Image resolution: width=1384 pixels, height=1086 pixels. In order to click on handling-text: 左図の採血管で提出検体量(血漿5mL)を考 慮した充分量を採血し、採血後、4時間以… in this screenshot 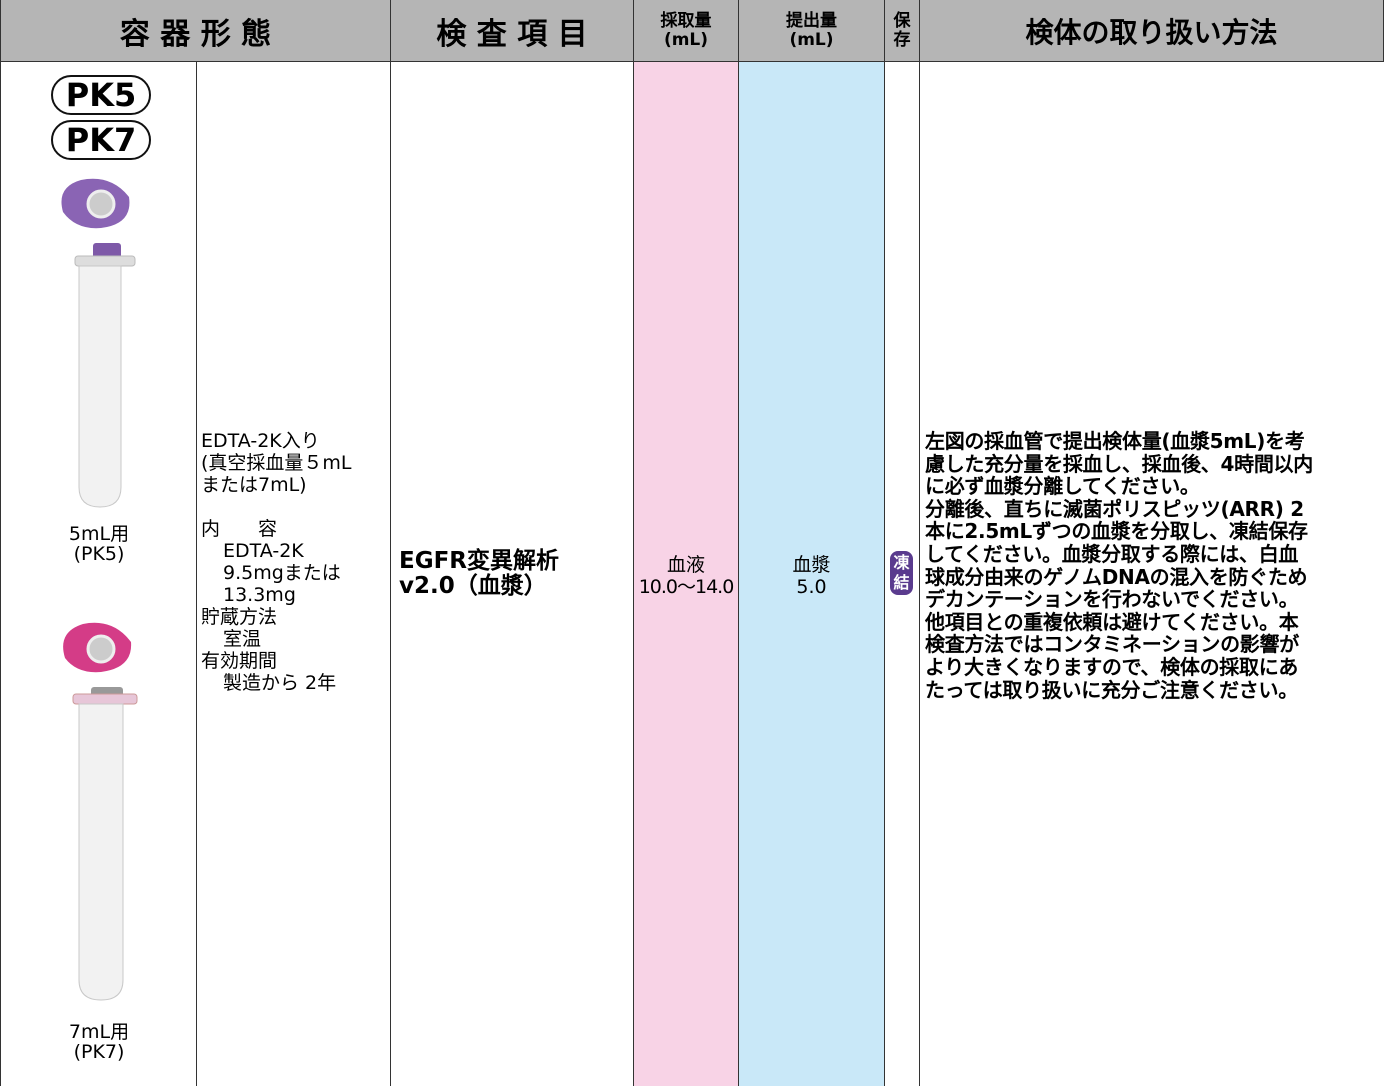, I will do `click(1119, 565)`.